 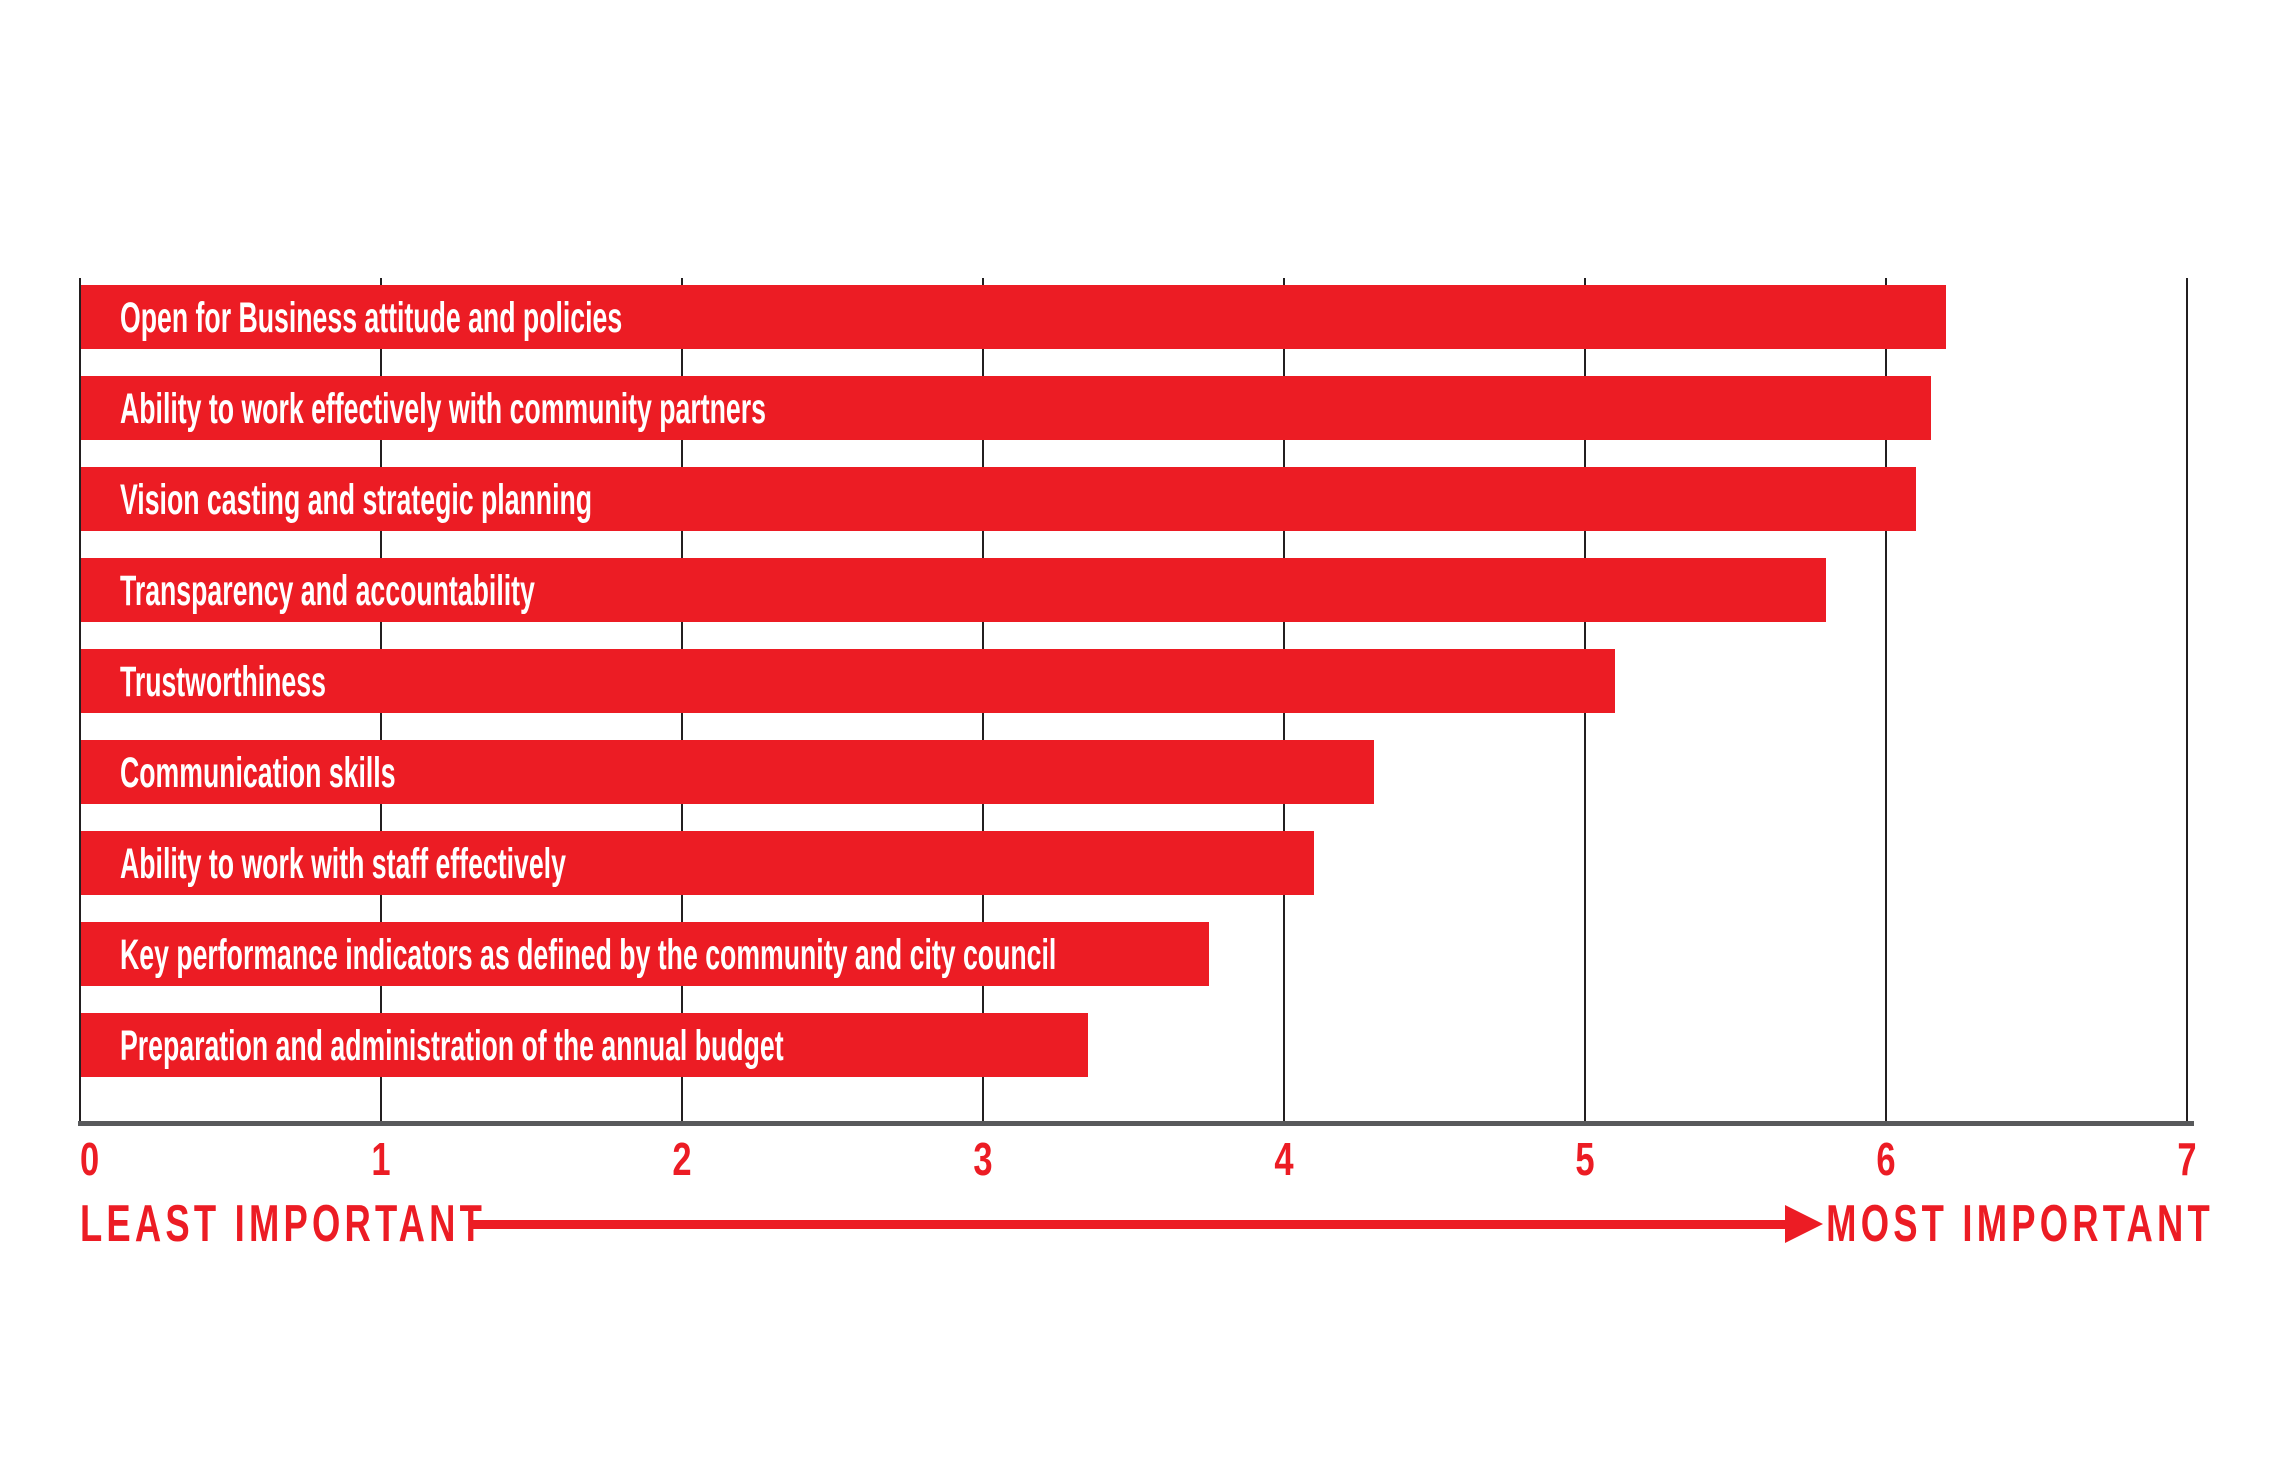 I want to click on x-axis-baseline, so click(x=1136, y=1123).